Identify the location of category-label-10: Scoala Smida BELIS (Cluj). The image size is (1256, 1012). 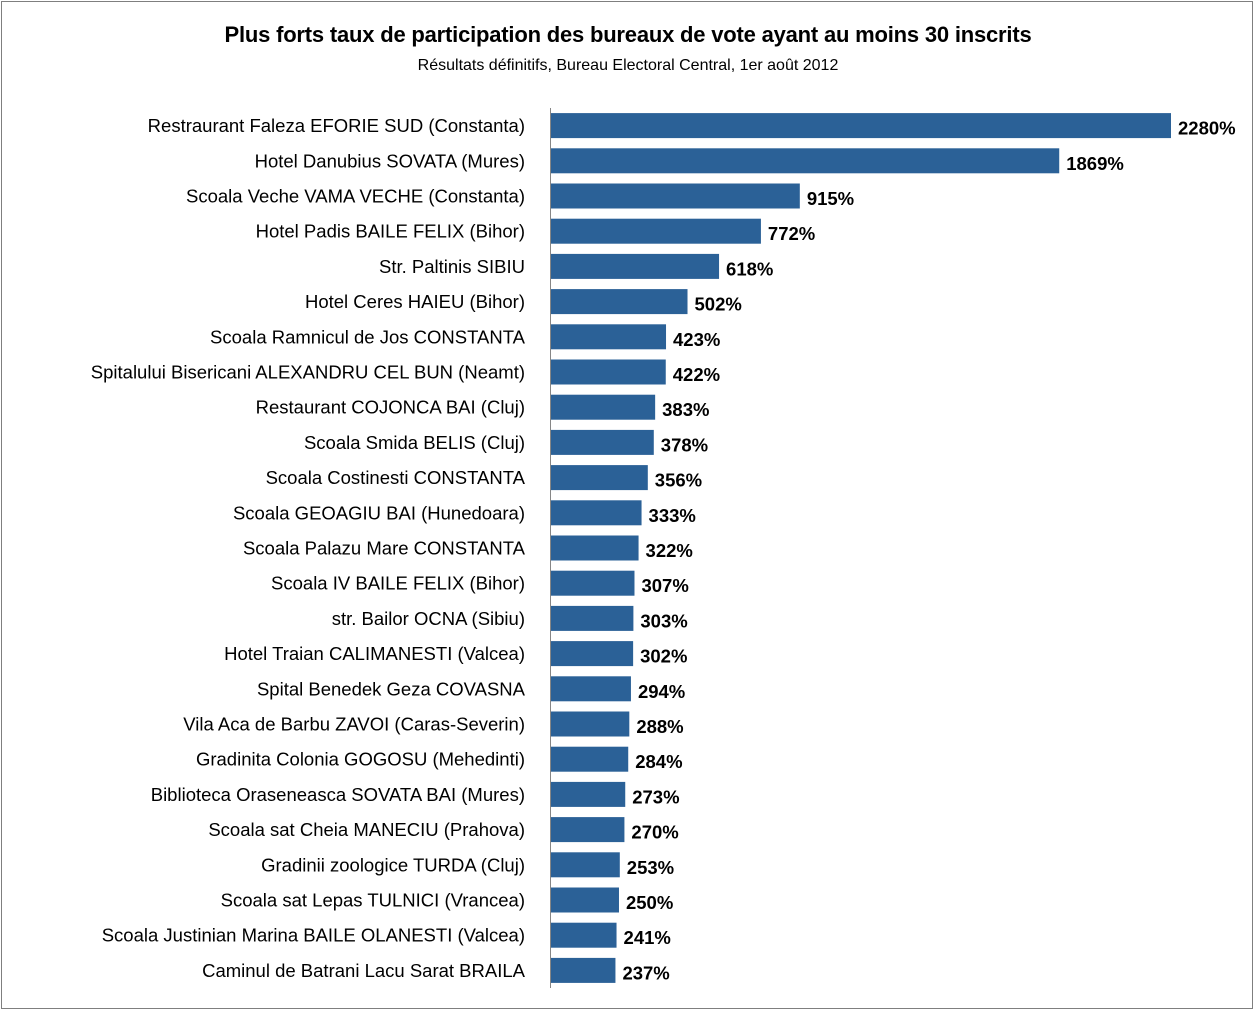
(414, 442).